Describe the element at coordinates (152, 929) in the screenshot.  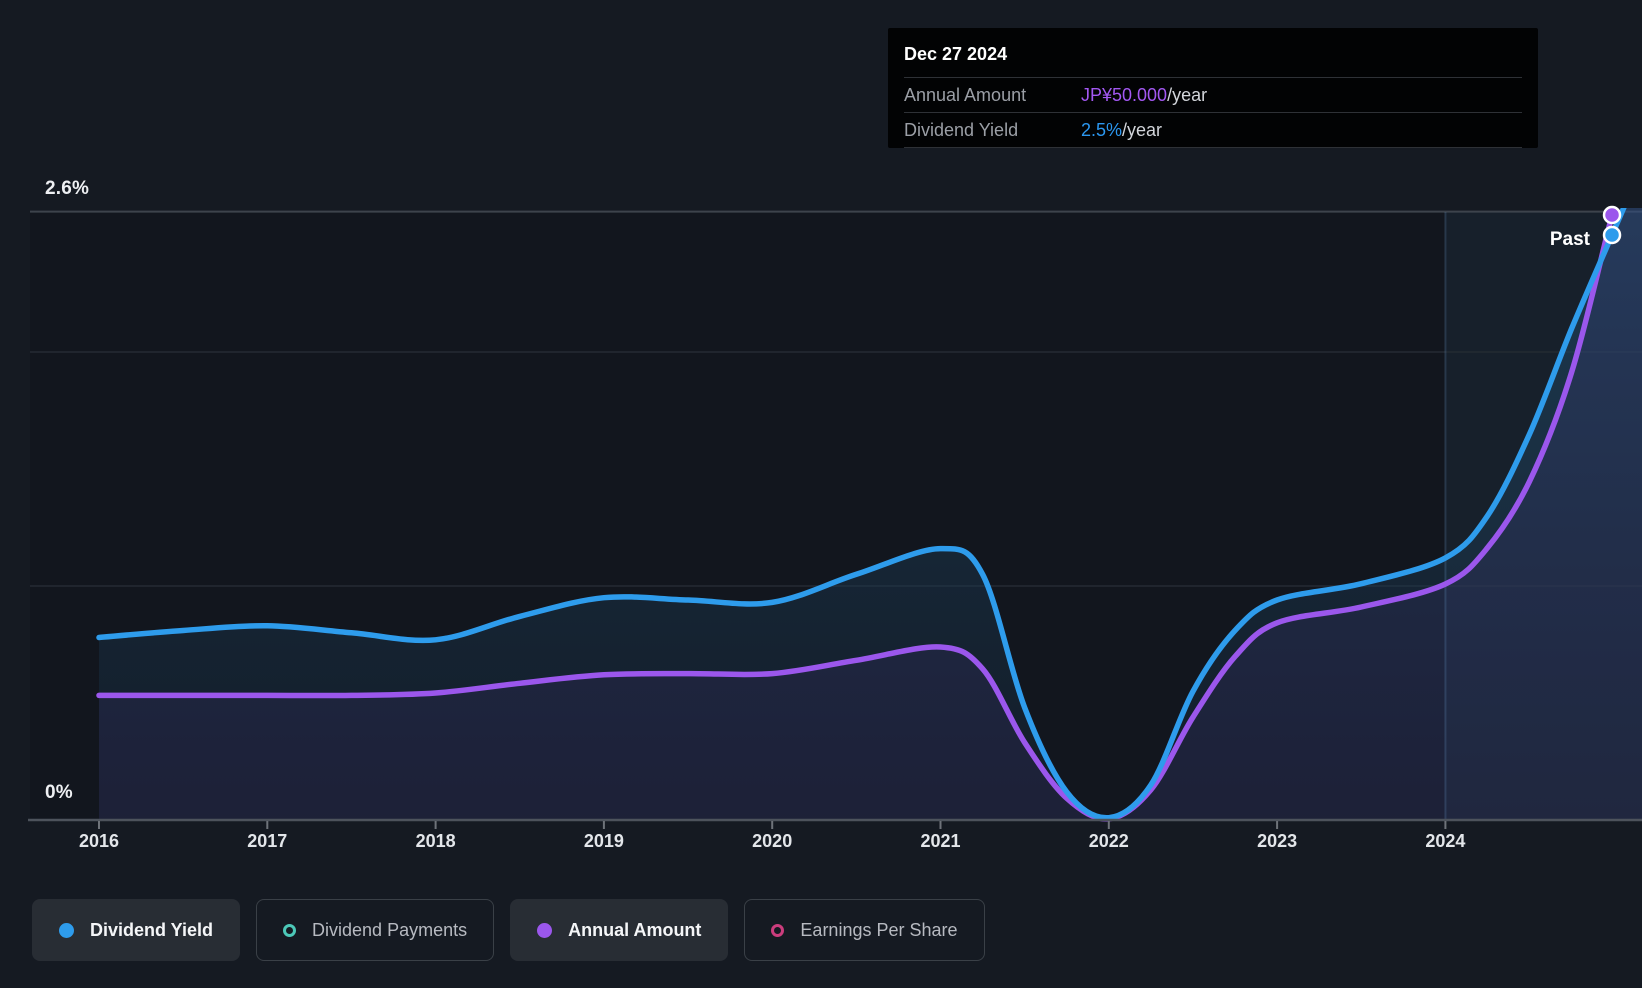
I see `legend-label: Dividend Yield` at that location.